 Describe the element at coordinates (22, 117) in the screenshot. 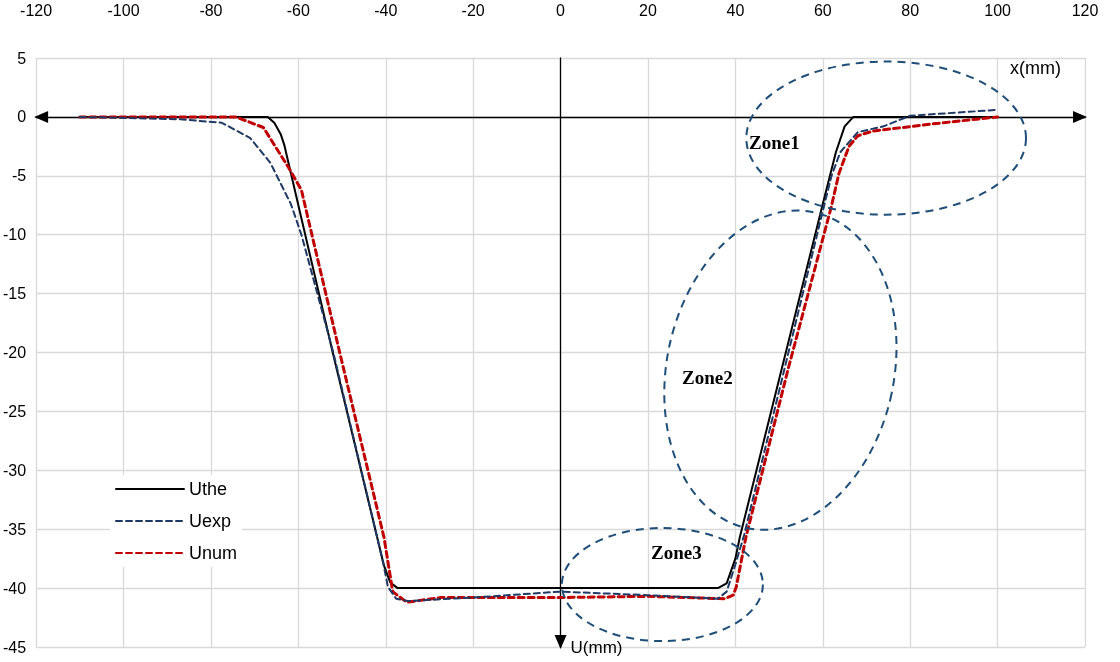

I see `y-tick-label: 0` at that location.